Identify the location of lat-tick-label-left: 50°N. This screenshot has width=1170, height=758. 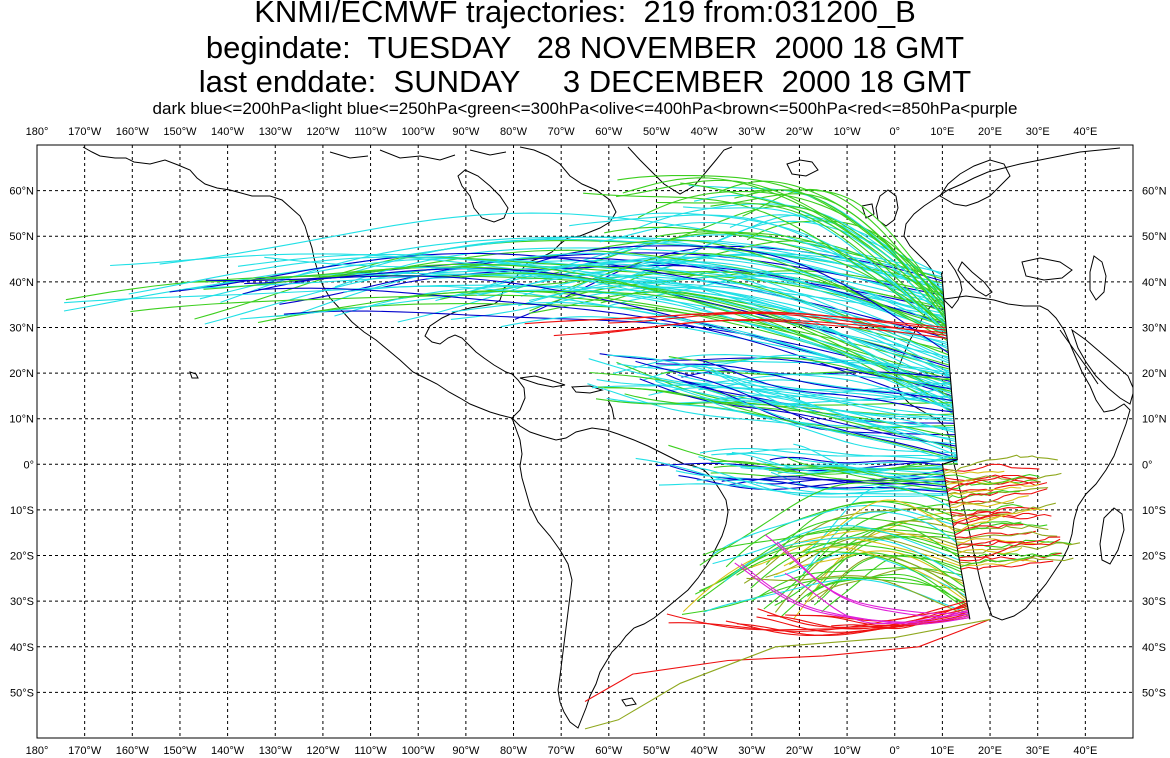
(21, 237).